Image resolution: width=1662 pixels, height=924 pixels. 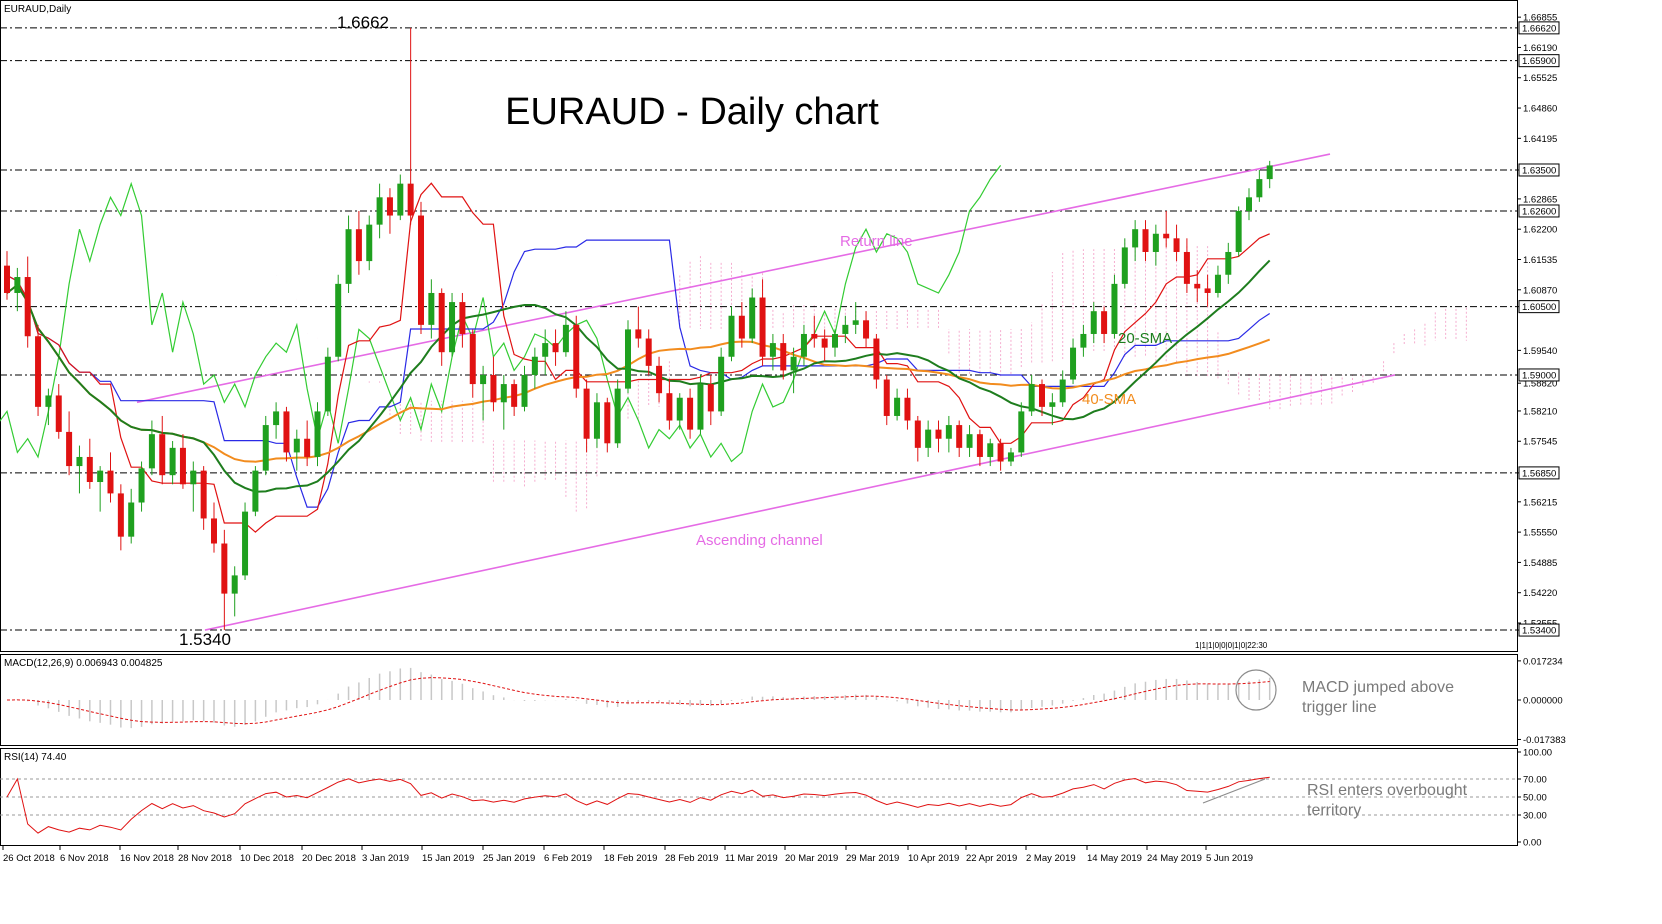 What do you see at coordinates (1540, 502) in the screenshot?
I see `price-tick-label: 1.56215` at bounding box center [1540, 502].